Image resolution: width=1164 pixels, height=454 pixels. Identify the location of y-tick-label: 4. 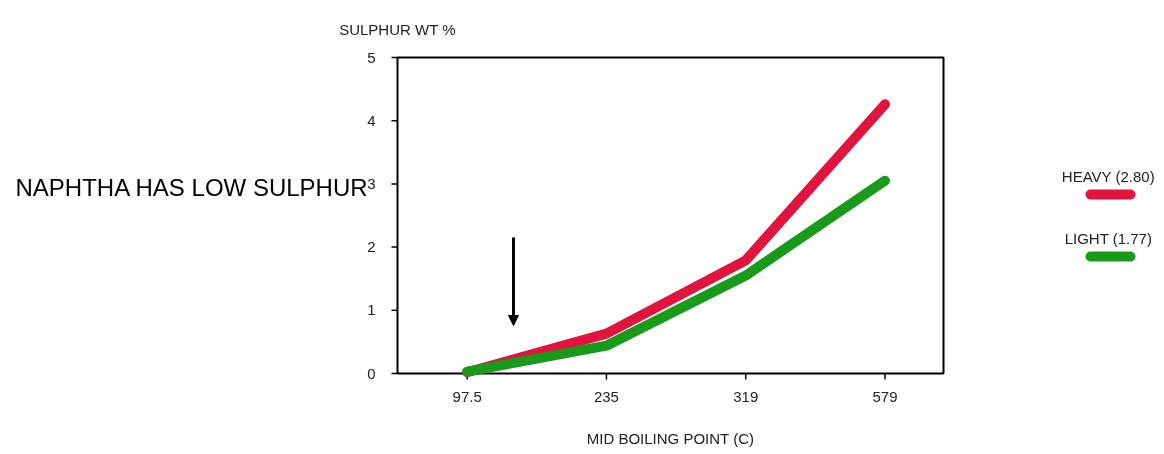
(371, 120).